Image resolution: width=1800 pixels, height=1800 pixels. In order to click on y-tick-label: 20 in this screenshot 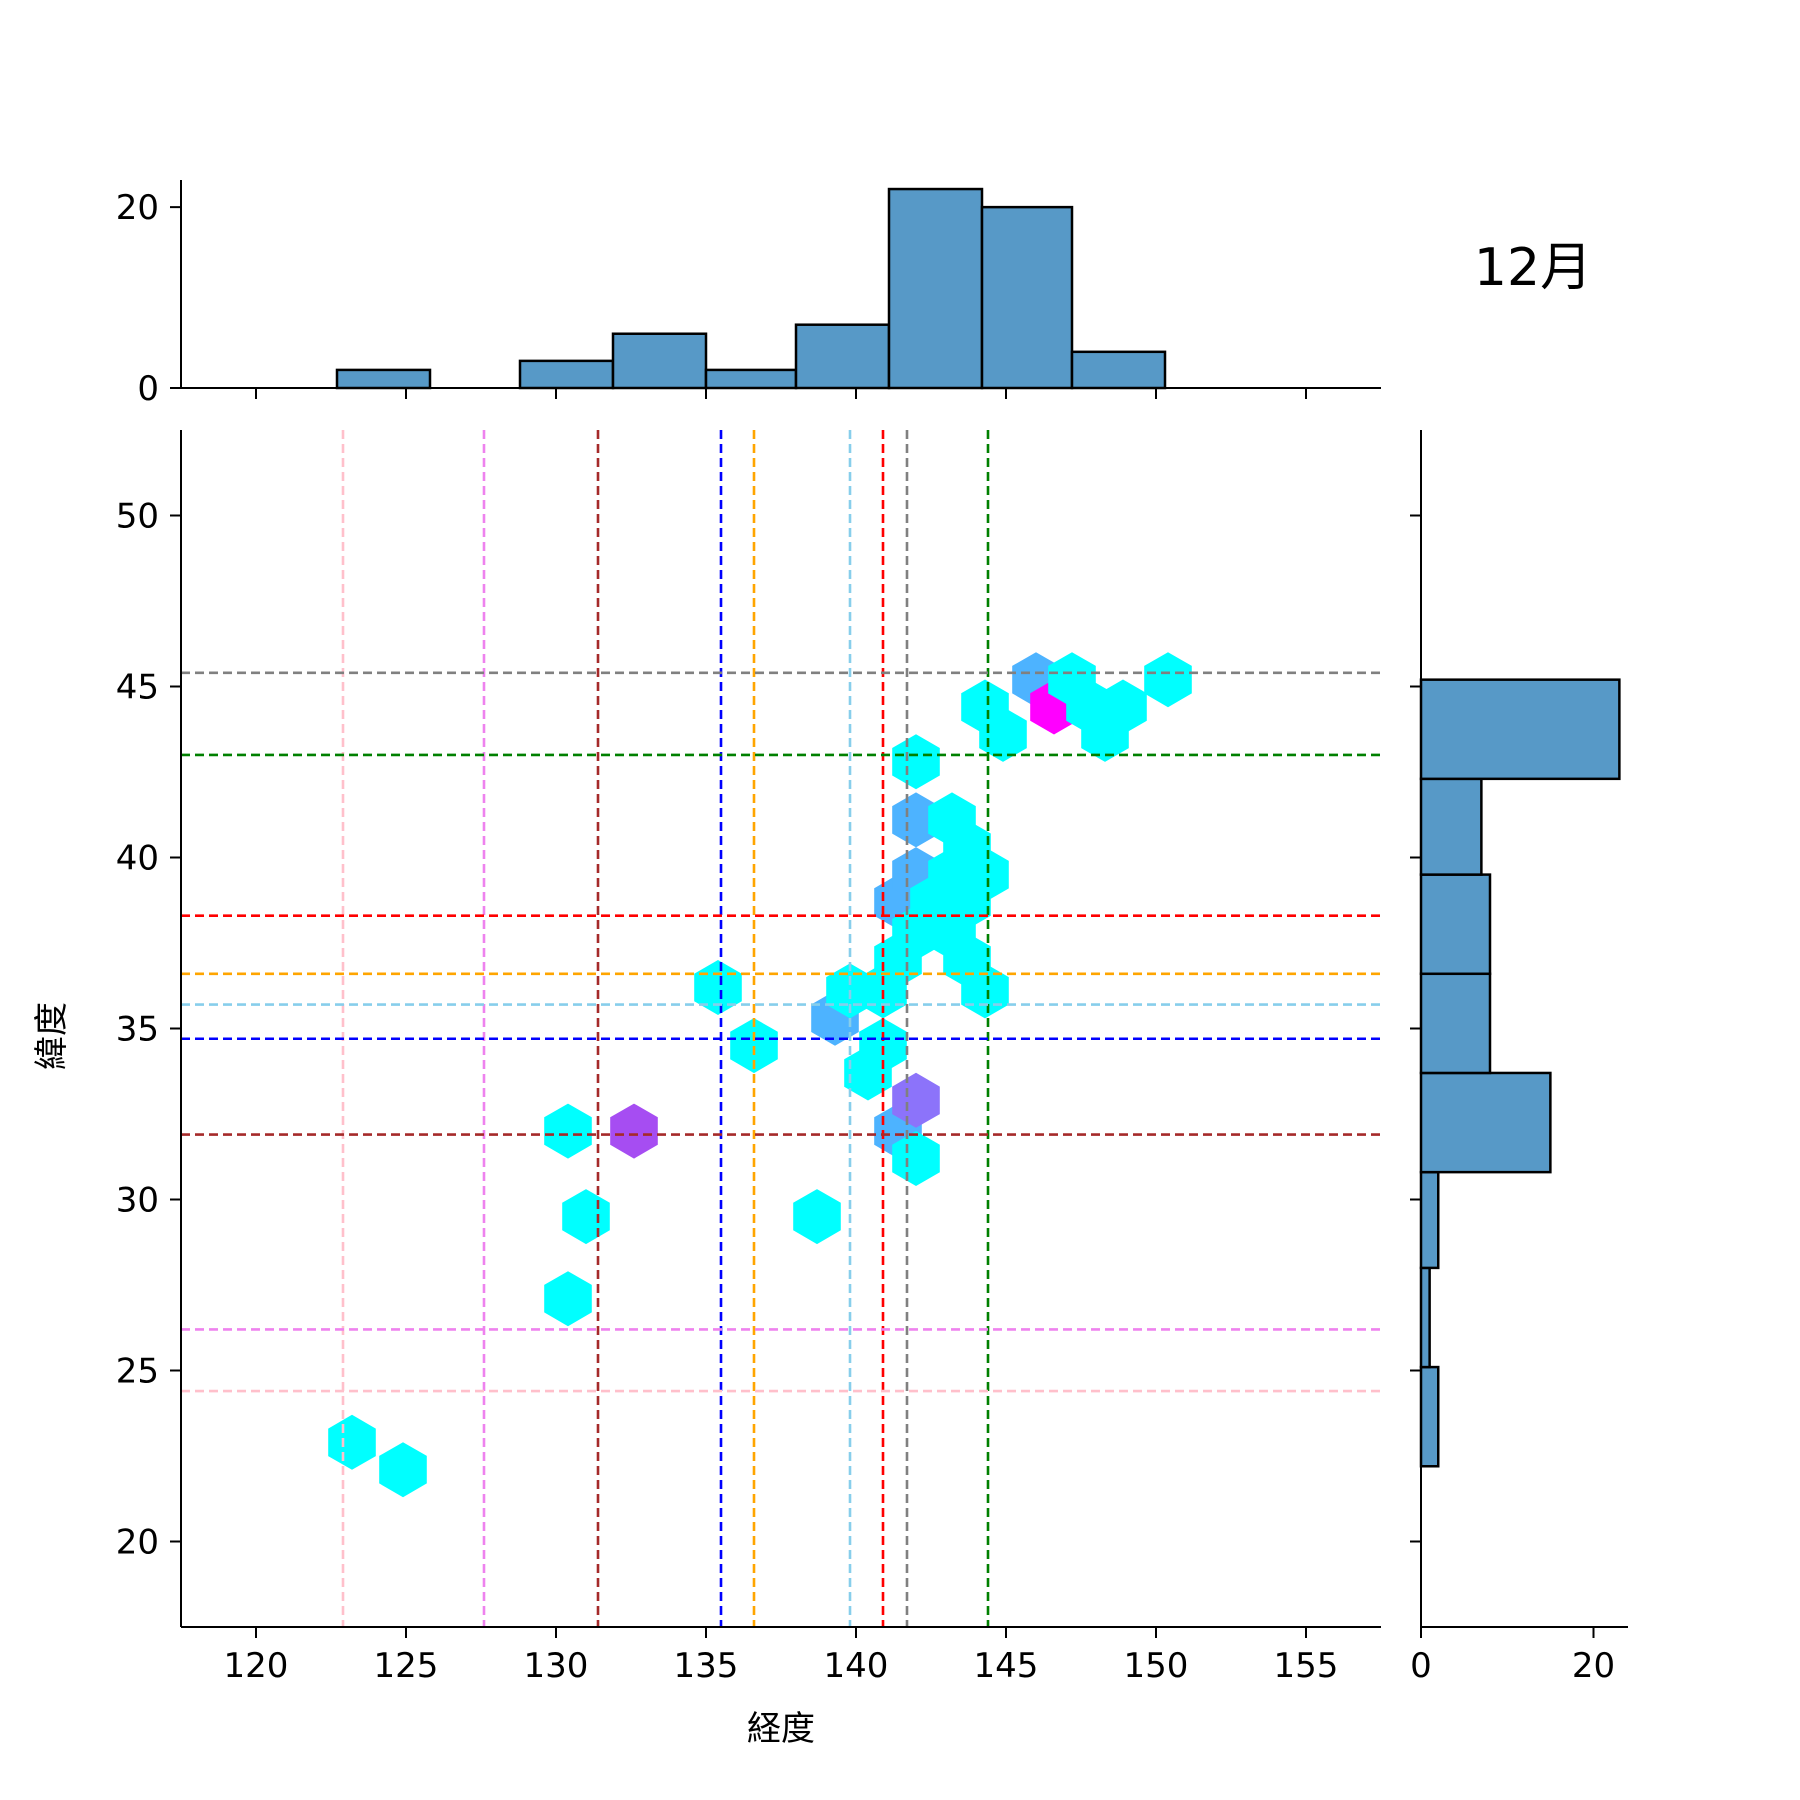, I will do `click(137, 1543)`.